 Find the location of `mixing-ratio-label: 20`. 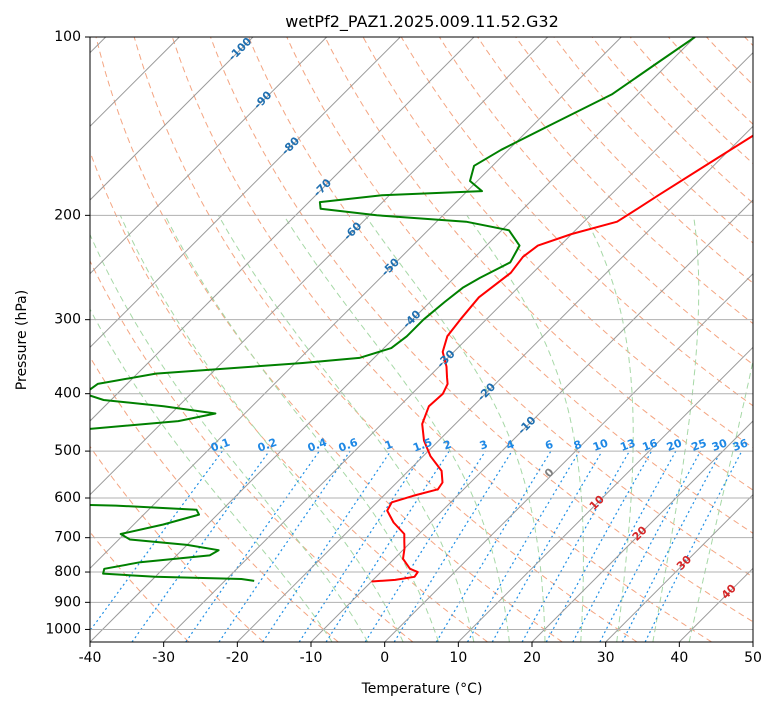

mixing-ratio-label: 20 is located at coordinates (674, 445).